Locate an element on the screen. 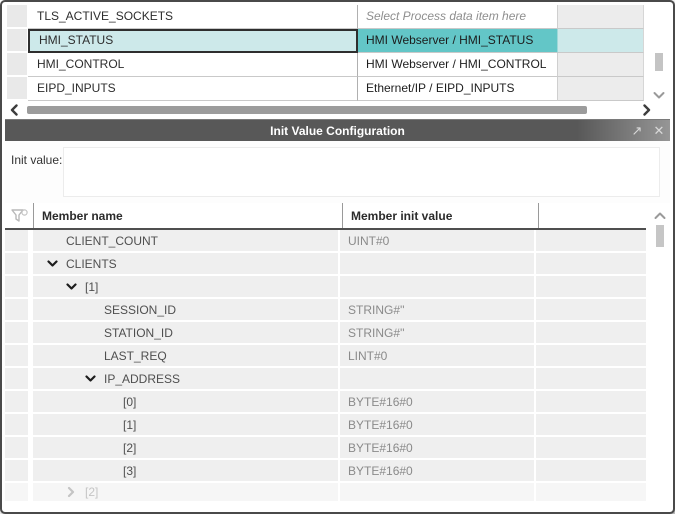  close-icon: ✕ is located at coordinates (659, 130).